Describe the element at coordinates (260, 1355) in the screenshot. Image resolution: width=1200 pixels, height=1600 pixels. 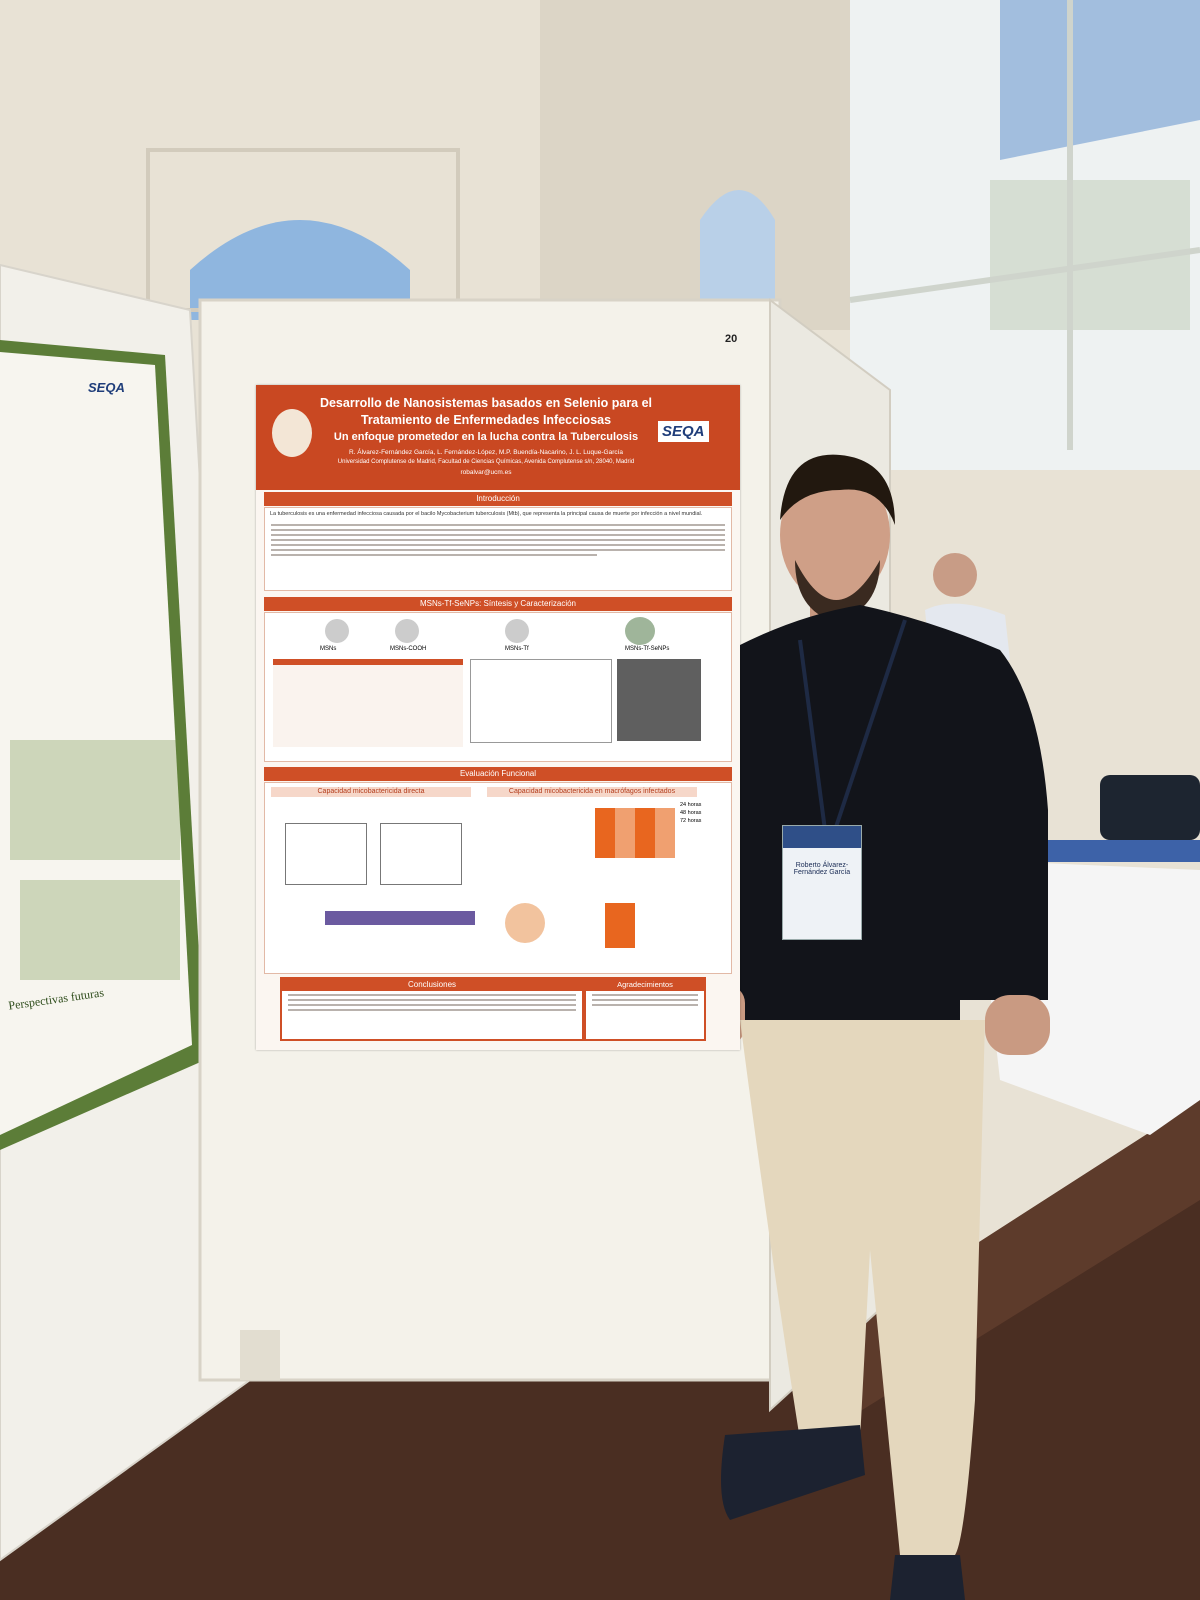
I see `board-foot` at that location.